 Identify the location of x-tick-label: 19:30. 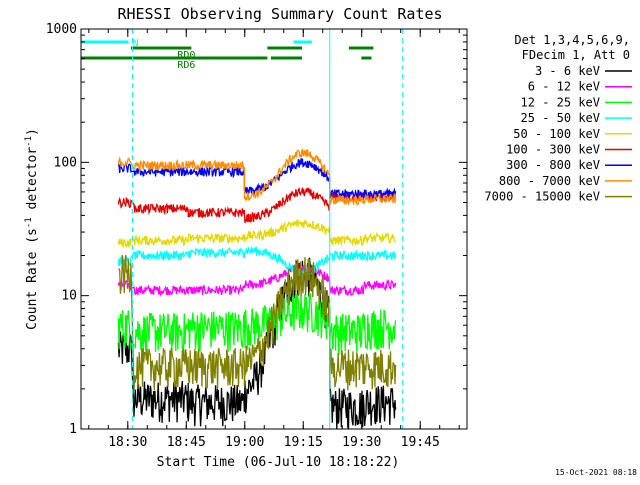
(361, 442).